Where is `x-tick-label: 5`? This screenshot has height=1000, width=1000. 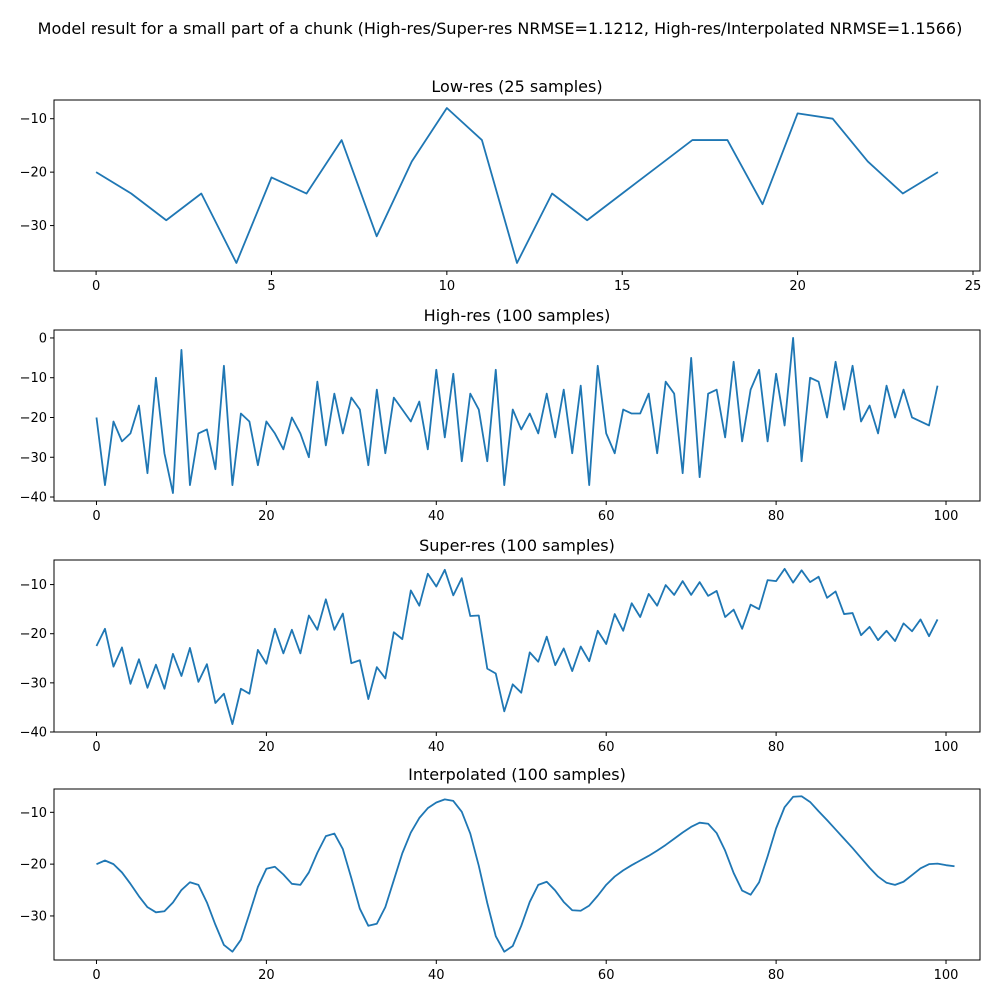
x-tick-label: 5 is located at coordinates (271, 286).